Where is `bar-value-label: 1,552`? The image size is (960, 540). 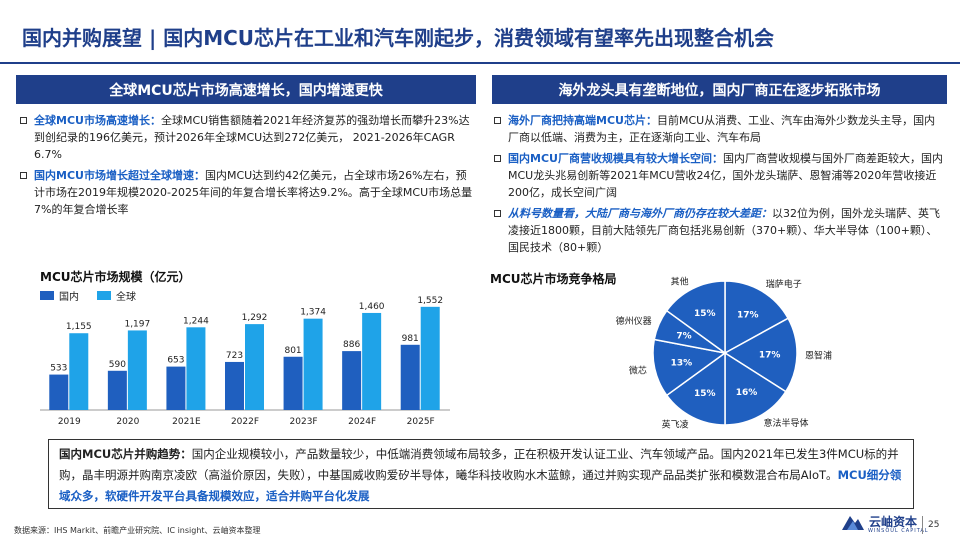
bar-value-label: 1,552 is located at coordinates (430, 301).